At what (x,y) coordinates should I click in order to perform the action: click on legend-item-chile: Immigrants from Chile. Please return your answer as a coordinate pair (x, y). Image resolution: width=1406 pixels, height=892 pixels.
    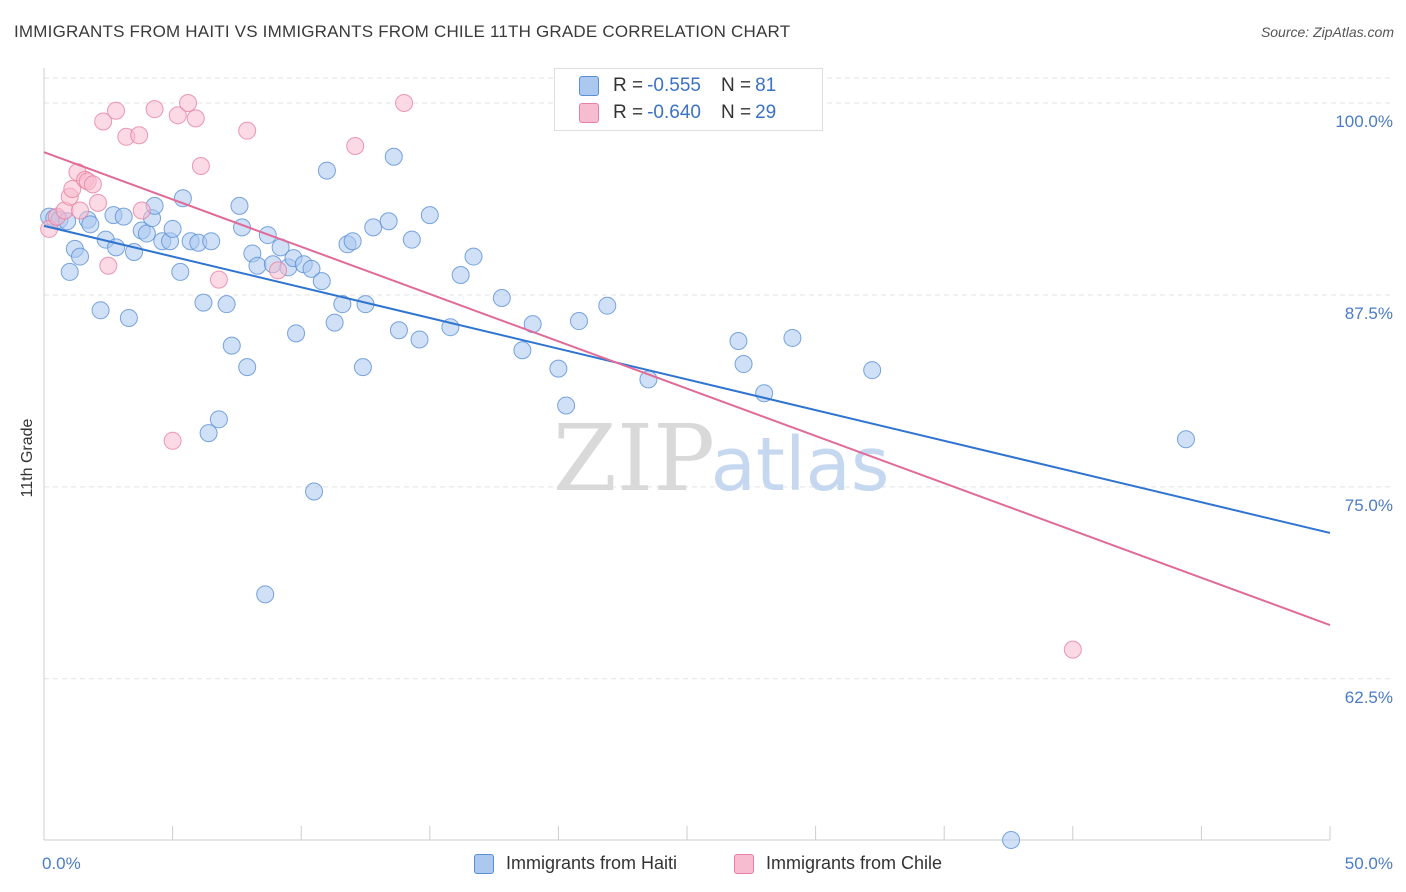
    Looking at the image, I should click on (838, 863).